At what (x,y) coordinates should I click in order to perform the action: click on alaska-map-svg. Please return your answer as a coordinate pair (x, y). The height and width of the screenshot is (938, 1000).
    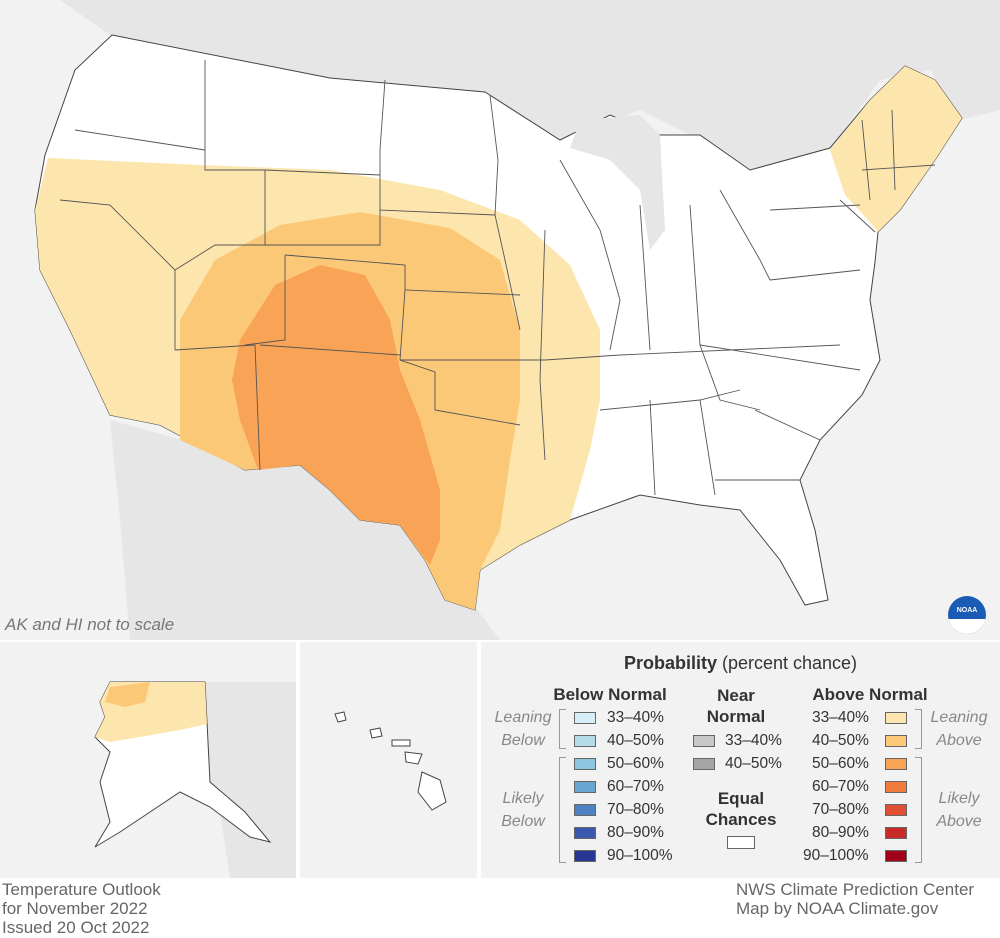
    Looking at the image, I should click on (195, 779).